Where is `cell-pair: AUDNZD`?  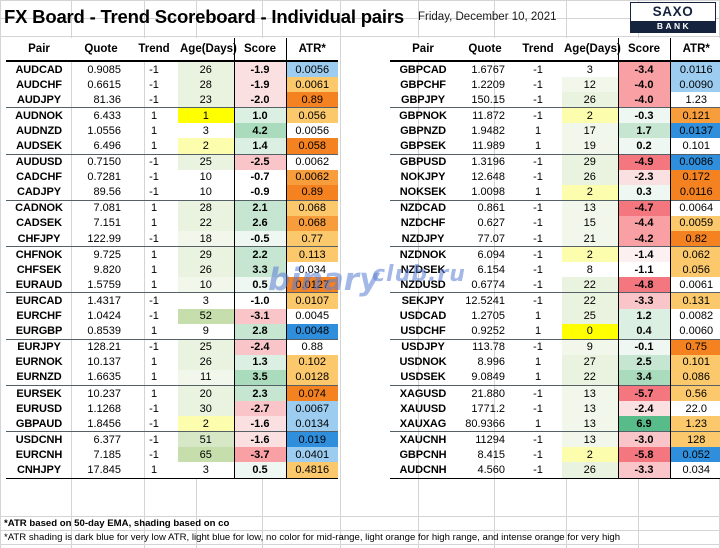 cell-pair: AUDNZD is located at coordinates (39, 130).